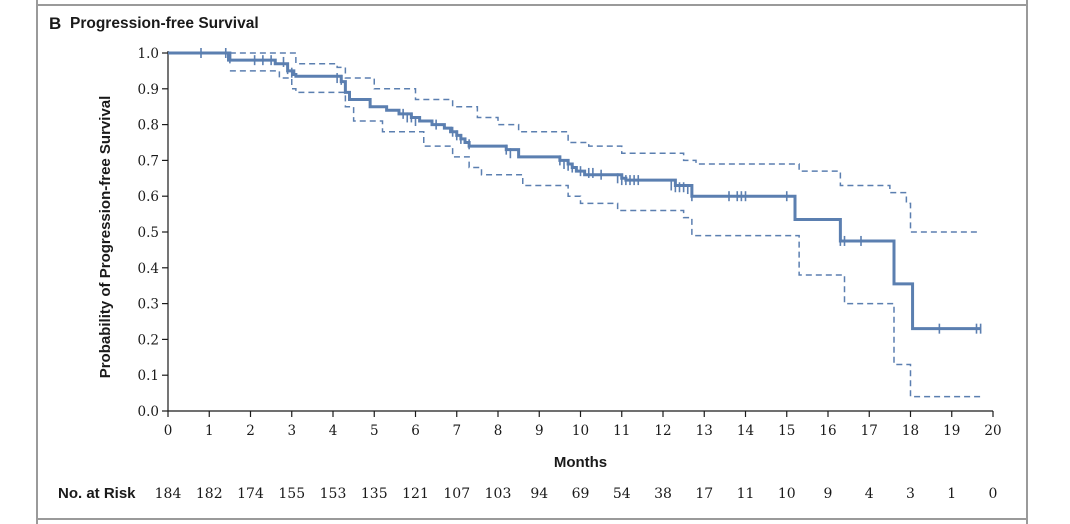 The width and height of the screenshot is (1070, 524). Describe the element at coordinates (415, 431) in the screenshot. I see `x-tick-label: 6` at that location.